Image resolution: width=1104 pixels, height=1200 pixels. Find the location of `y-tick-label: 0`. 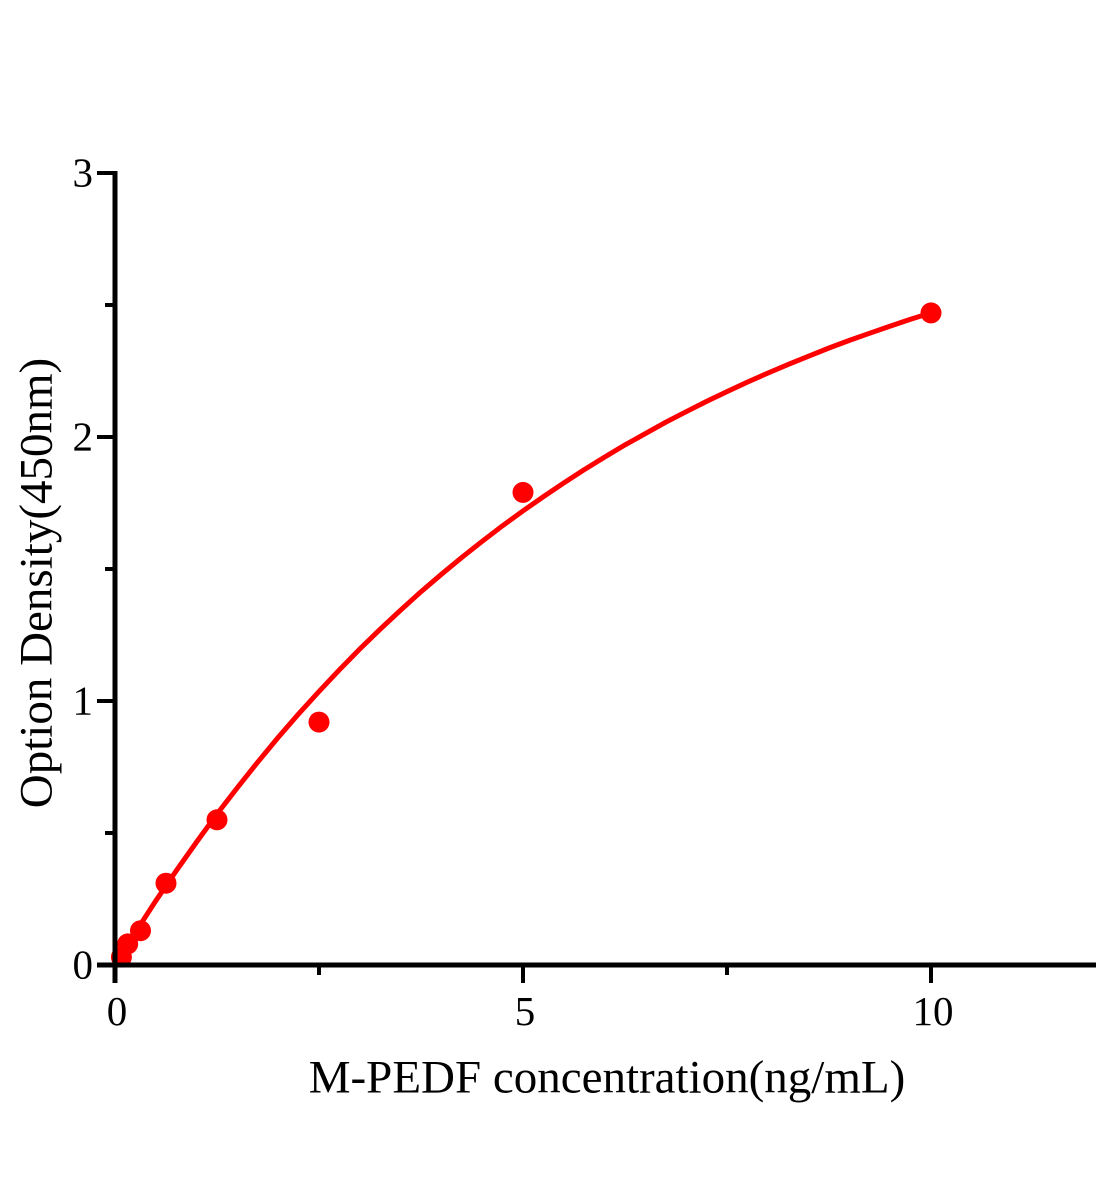

y-tick-label: 0 is located at coordinates (83, 964).